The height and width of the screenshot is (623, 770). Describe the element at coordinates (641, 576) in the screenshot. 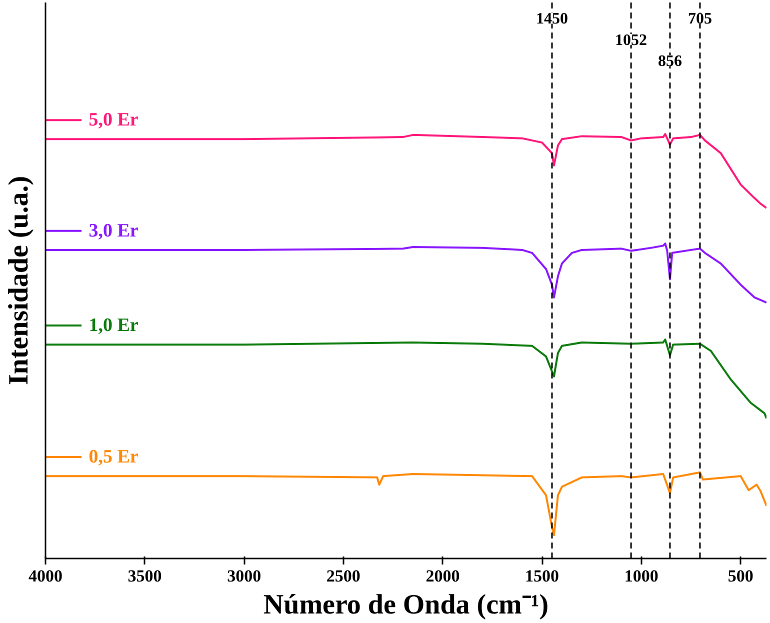

I see `x-tick-label: 1000` at that location.